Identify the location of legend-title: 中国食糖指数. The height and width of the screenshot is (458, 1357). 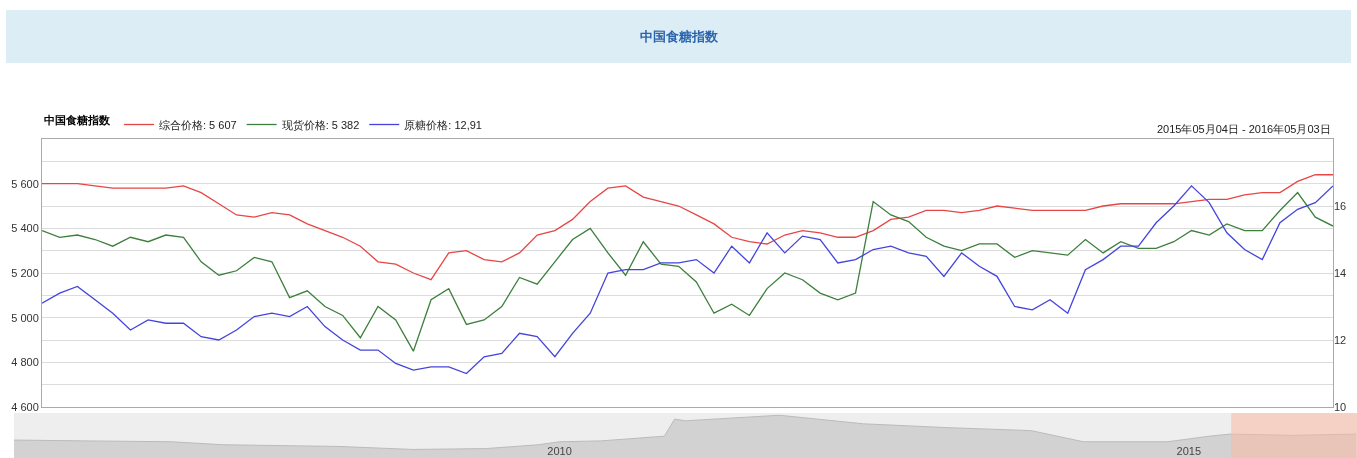
(77, 120).